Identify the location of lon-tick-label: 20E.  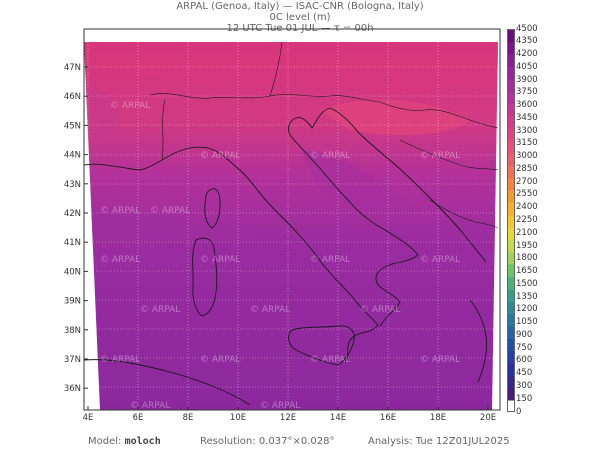
(488, 418).